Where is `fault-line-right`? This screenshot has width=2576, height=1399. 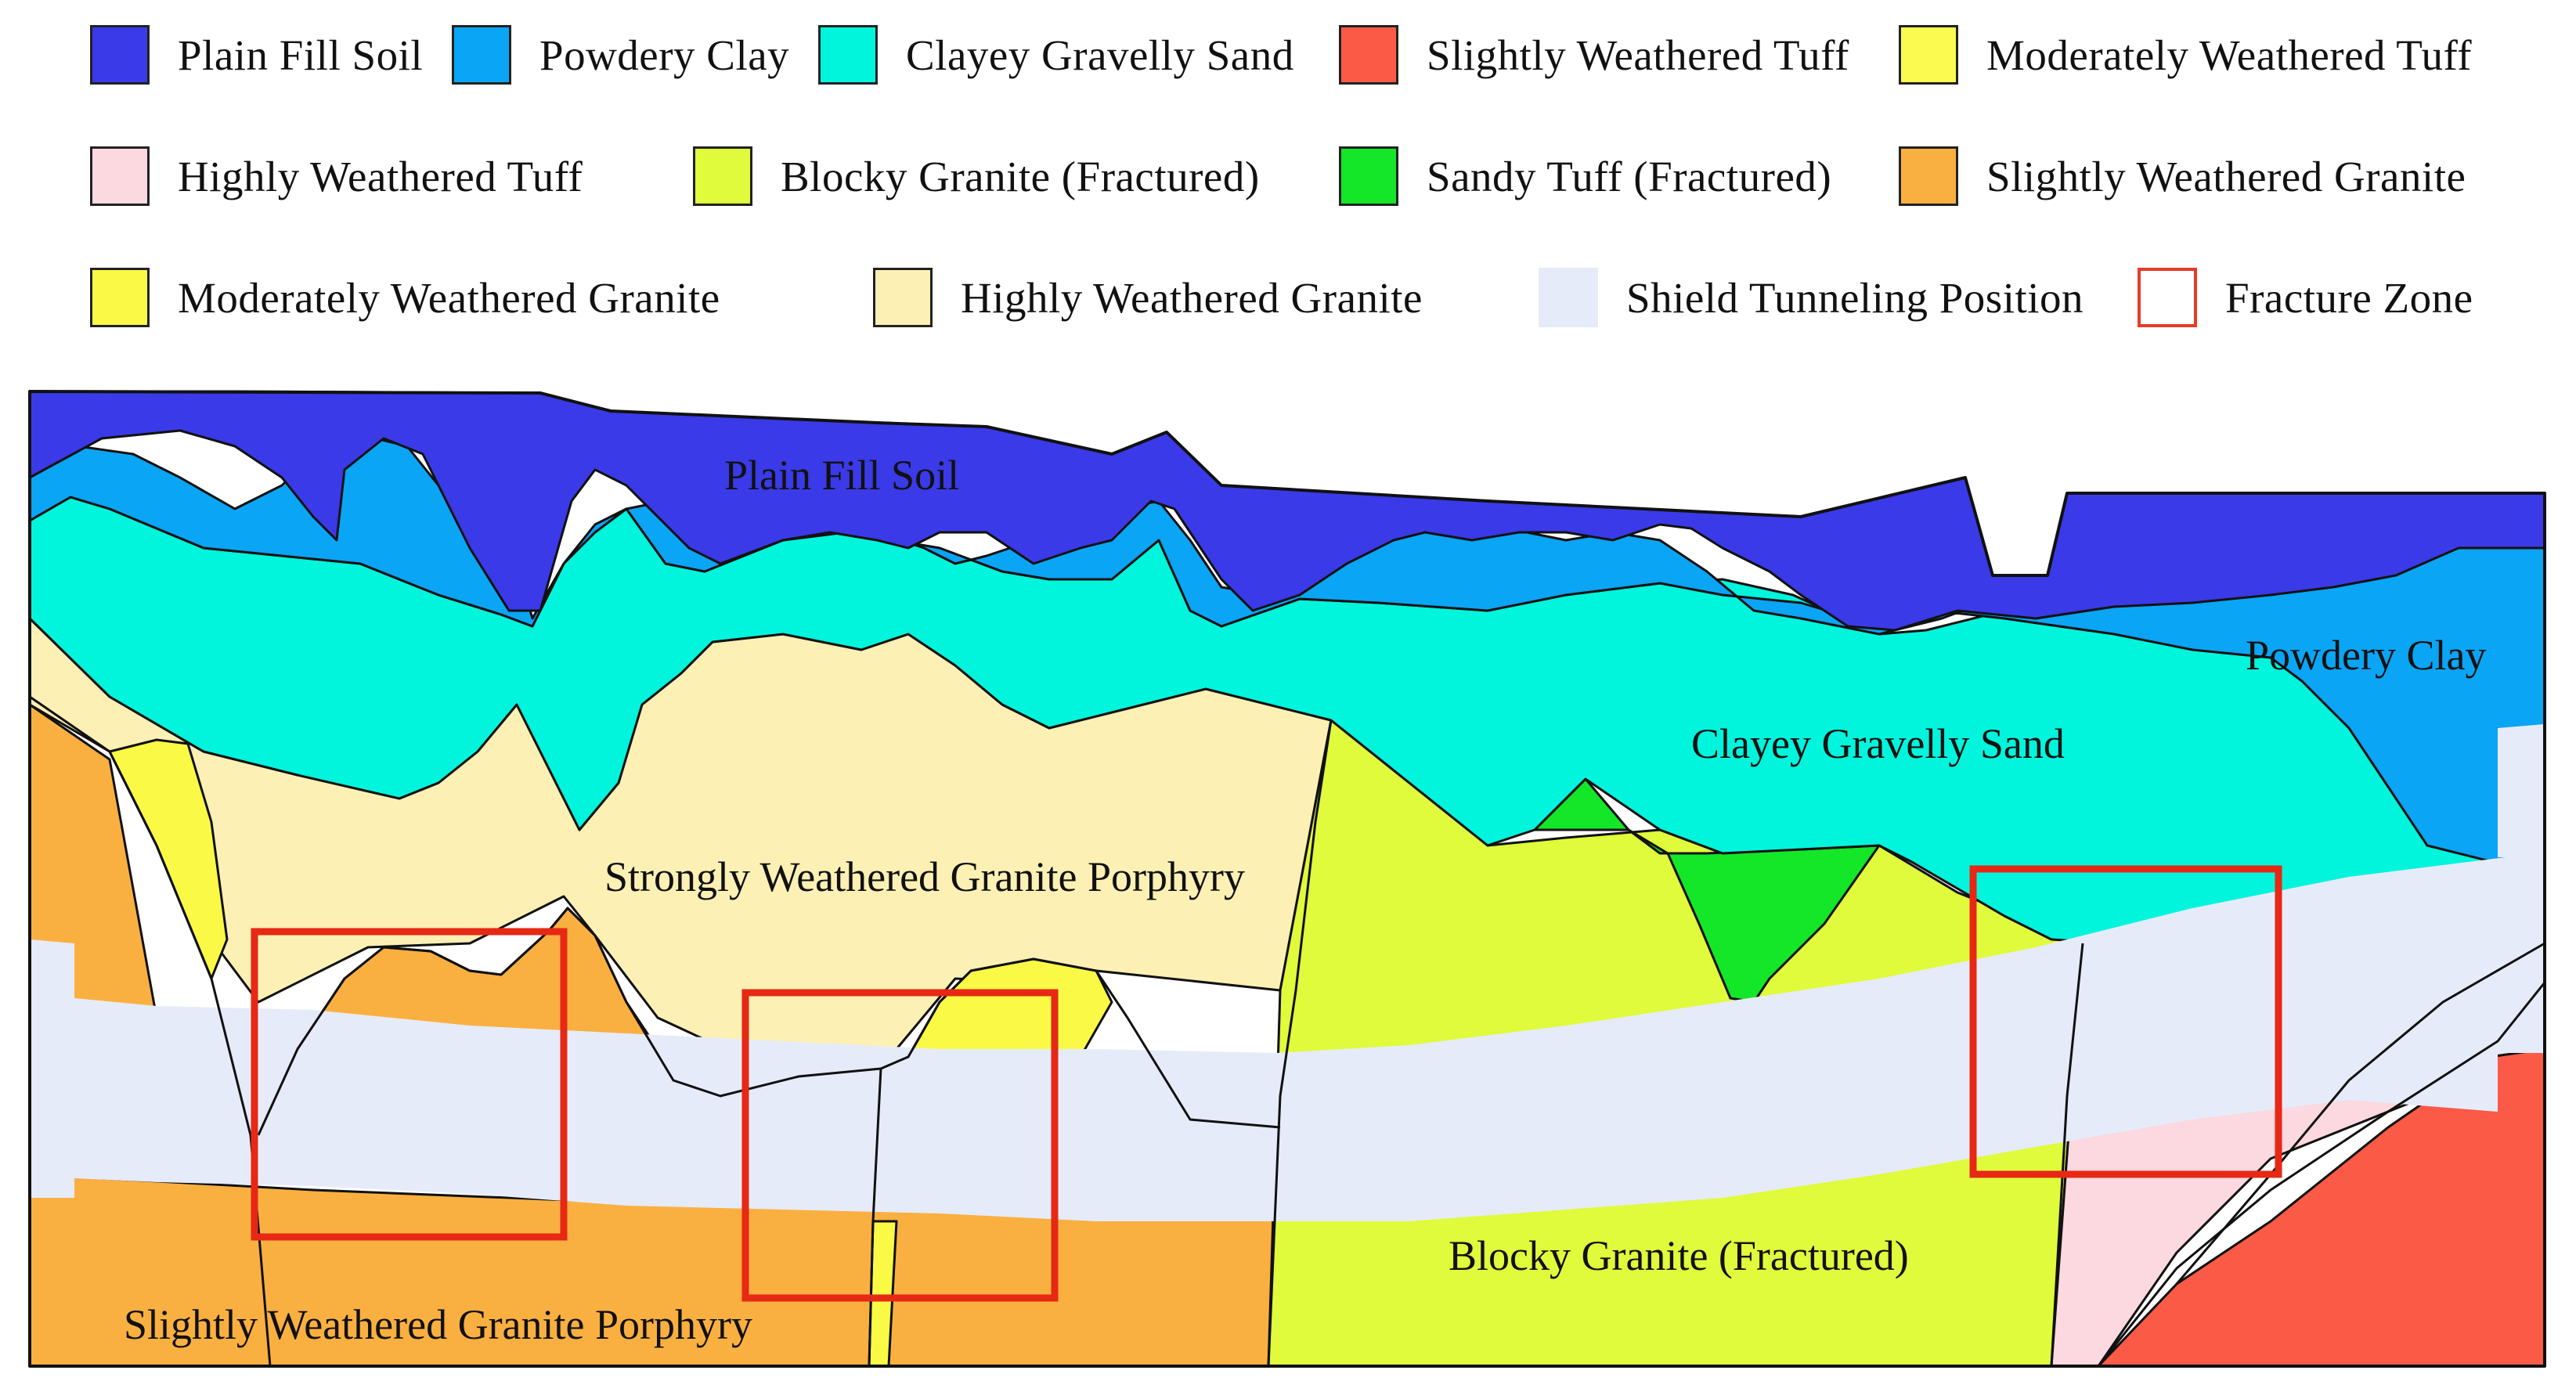 fault-line-right is located at coordinates (2067, 1155).